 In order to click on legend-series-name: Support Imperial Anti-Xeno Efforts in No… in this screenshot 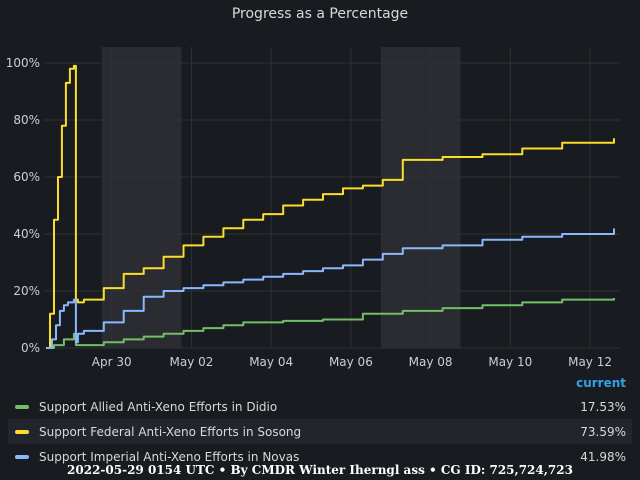, I will do `click(169, 456)`.